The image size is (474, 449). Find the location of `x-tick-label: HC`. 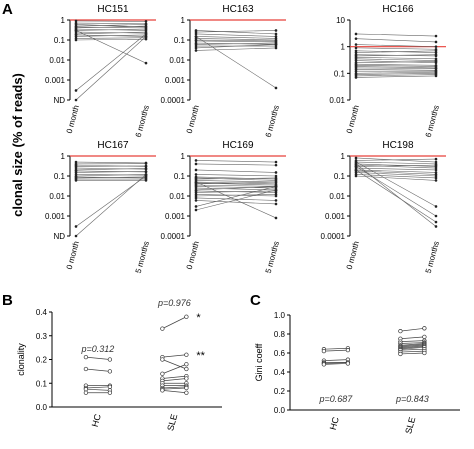

x-tick-label: HC is located at coordinates (334, 423).